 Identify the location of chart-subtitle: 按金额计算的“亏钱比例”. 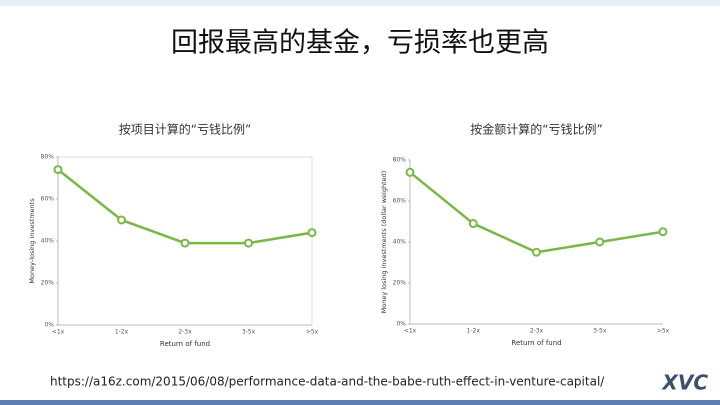
(536, 129).